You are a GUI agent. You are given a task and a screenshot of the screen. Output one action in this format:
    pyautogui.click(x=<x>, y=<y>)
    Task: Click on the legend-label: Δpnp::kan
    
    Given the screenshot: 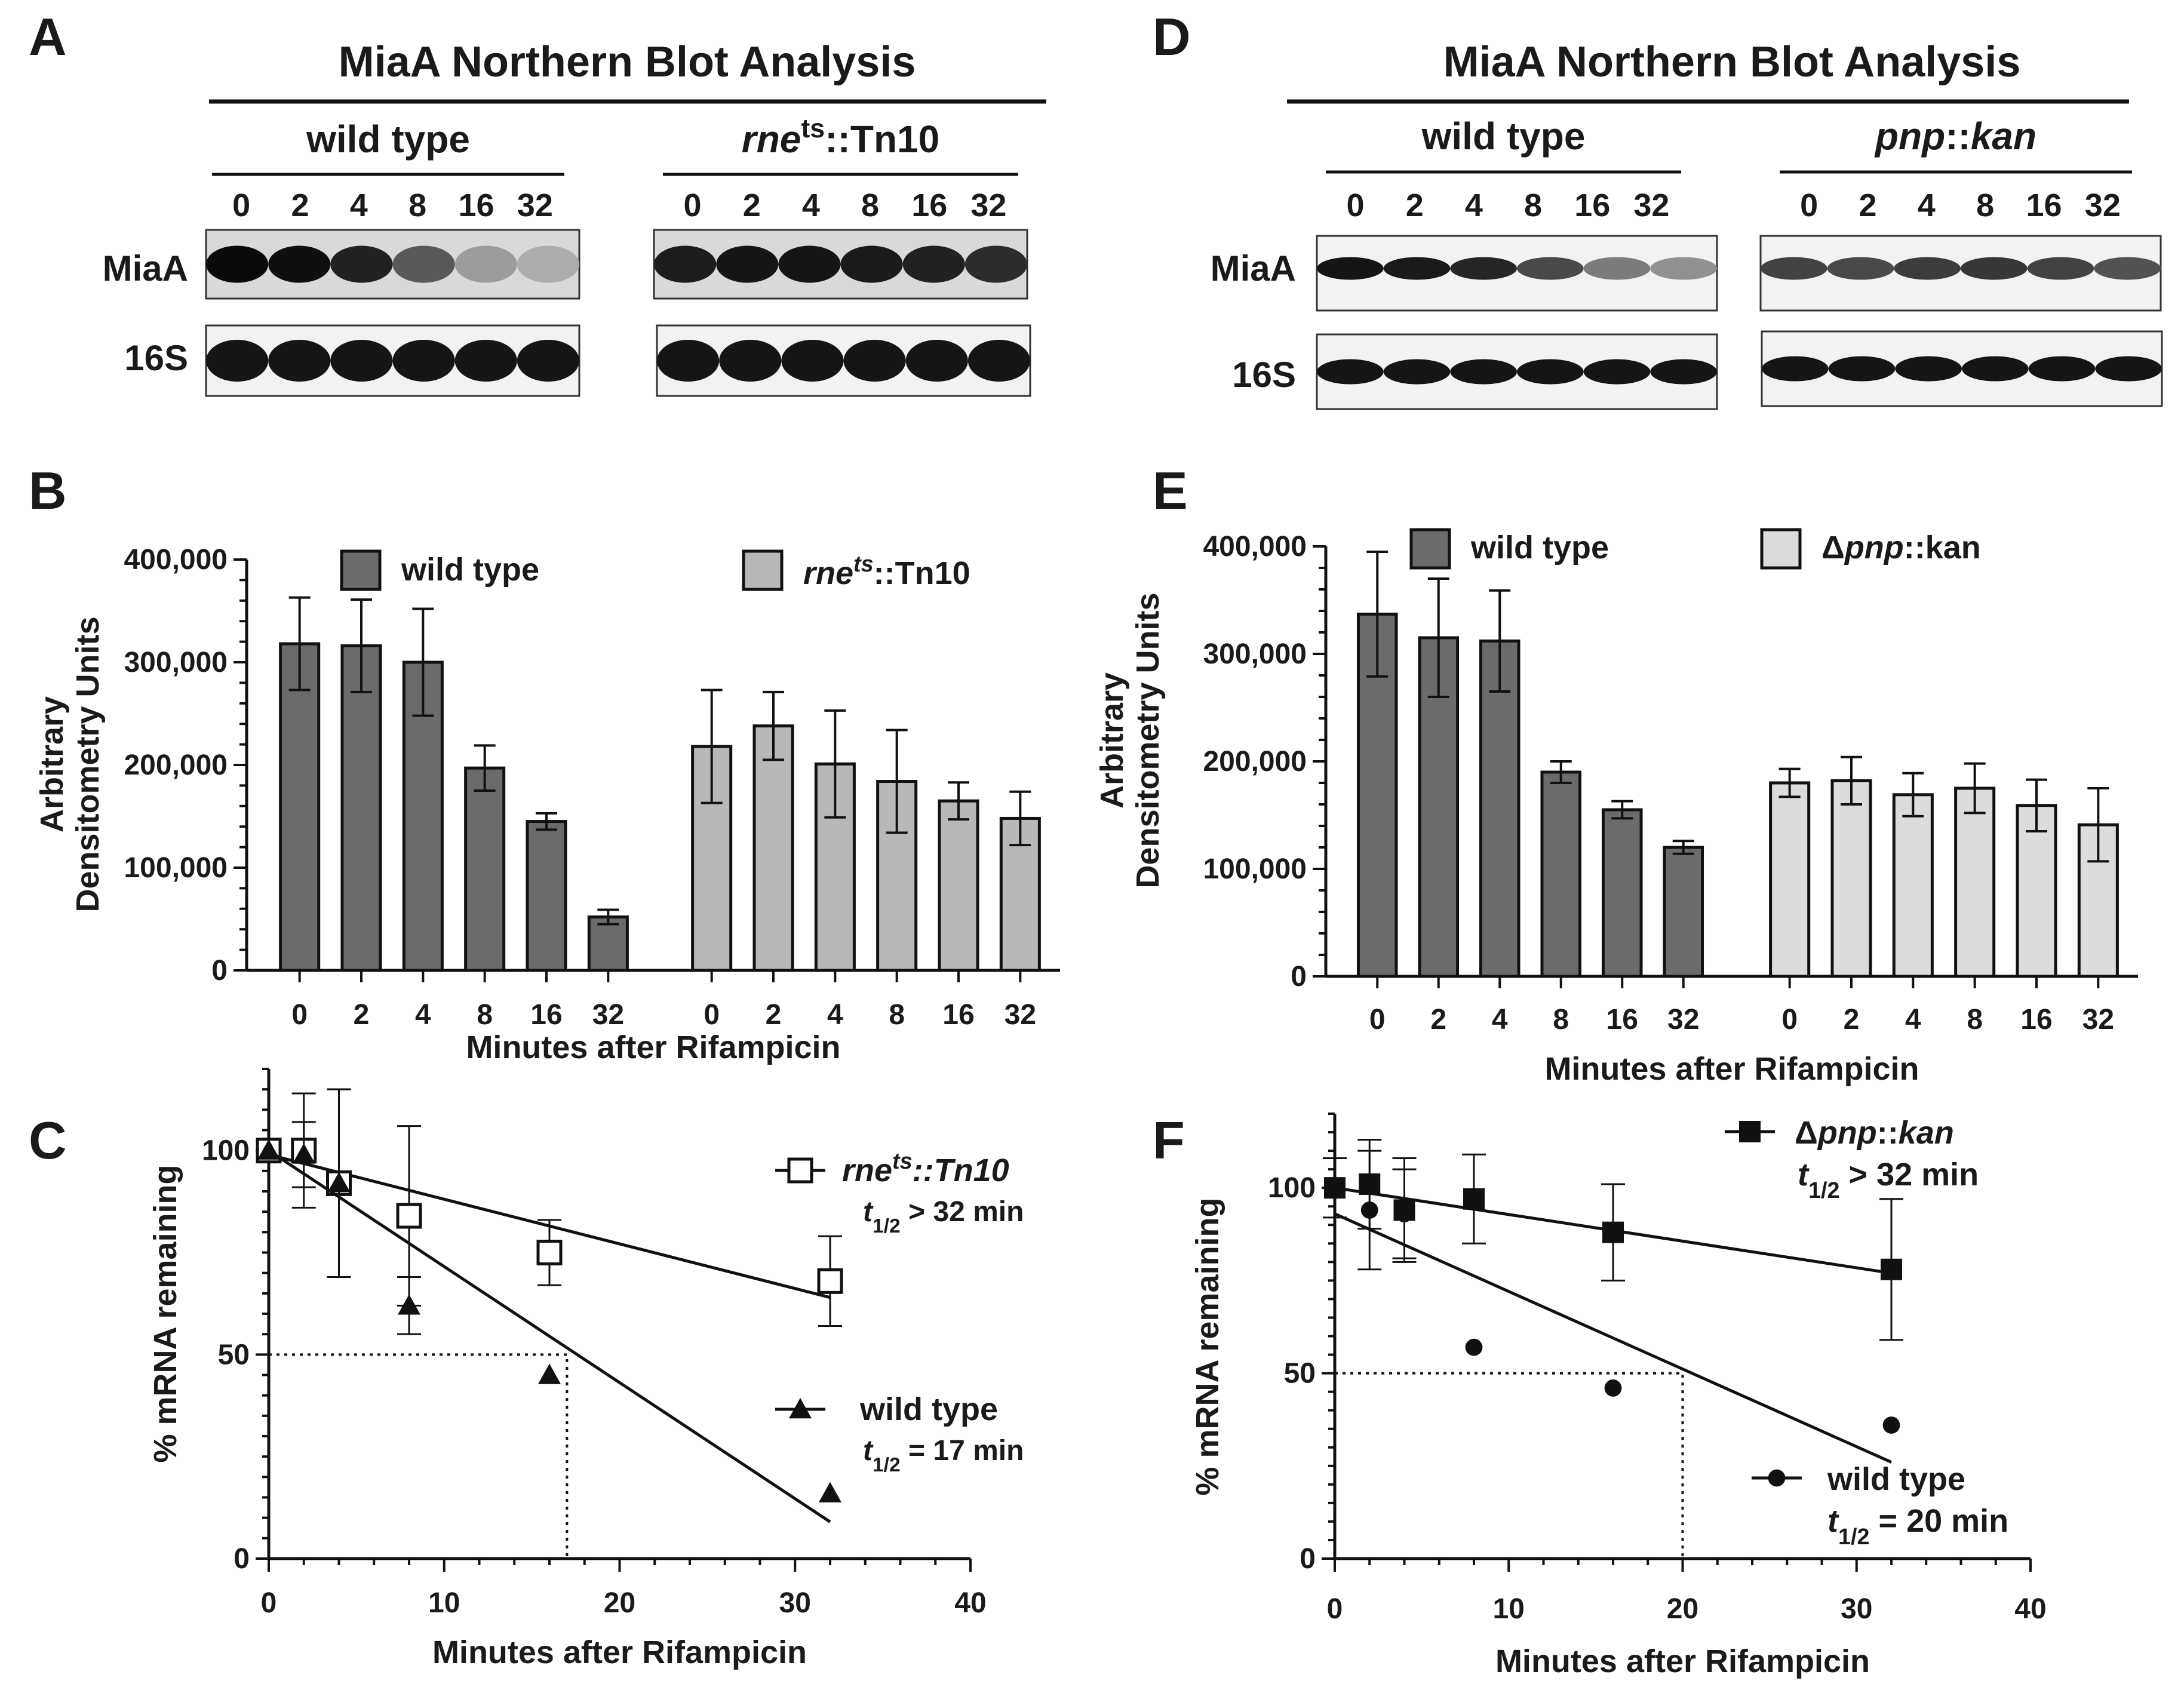 What is the action you would take?
    pyautogui.click(x=1874, y=1133)
    